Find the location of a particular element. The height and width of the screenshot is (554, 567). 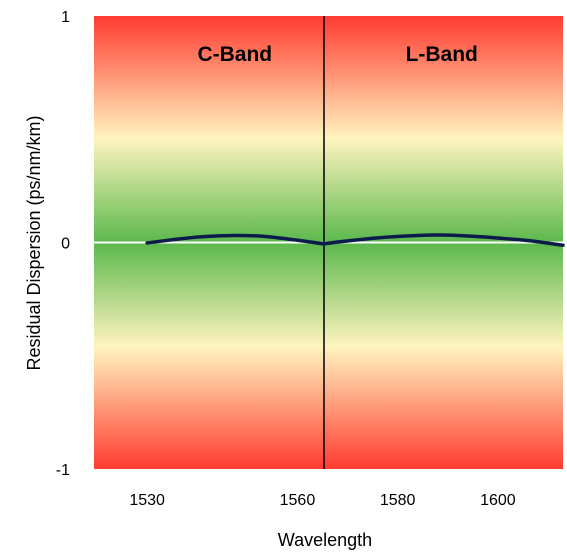

c-band-label: C-Band is located at coordinates (234, 54).